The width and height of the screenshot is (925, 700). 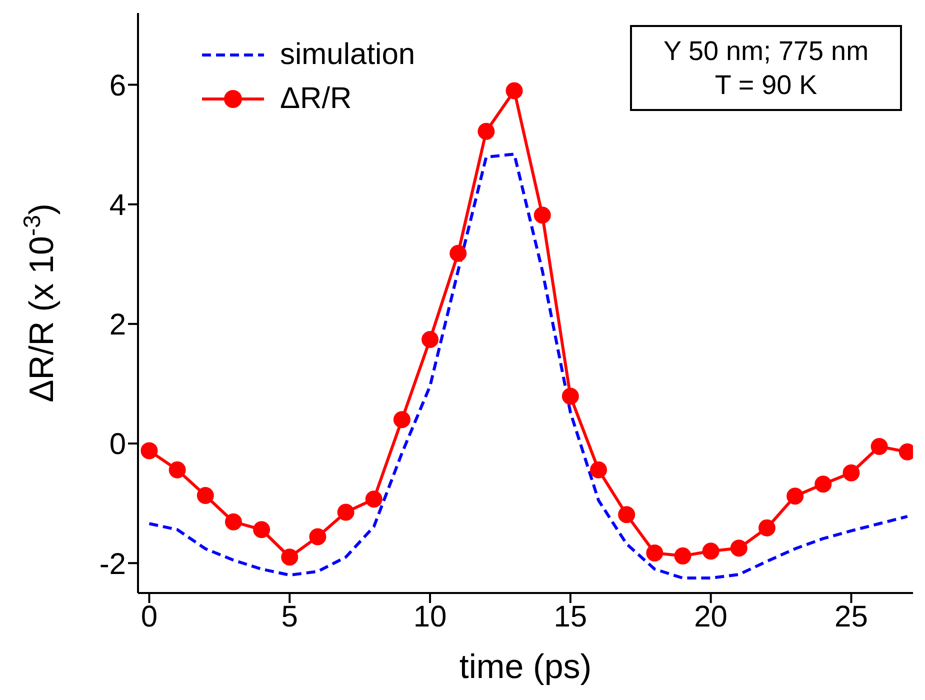 What do you see at coordinates (766, 85) in the screenshot?
I see `annotation: T = 90 K` at bounding box center [766, 85].